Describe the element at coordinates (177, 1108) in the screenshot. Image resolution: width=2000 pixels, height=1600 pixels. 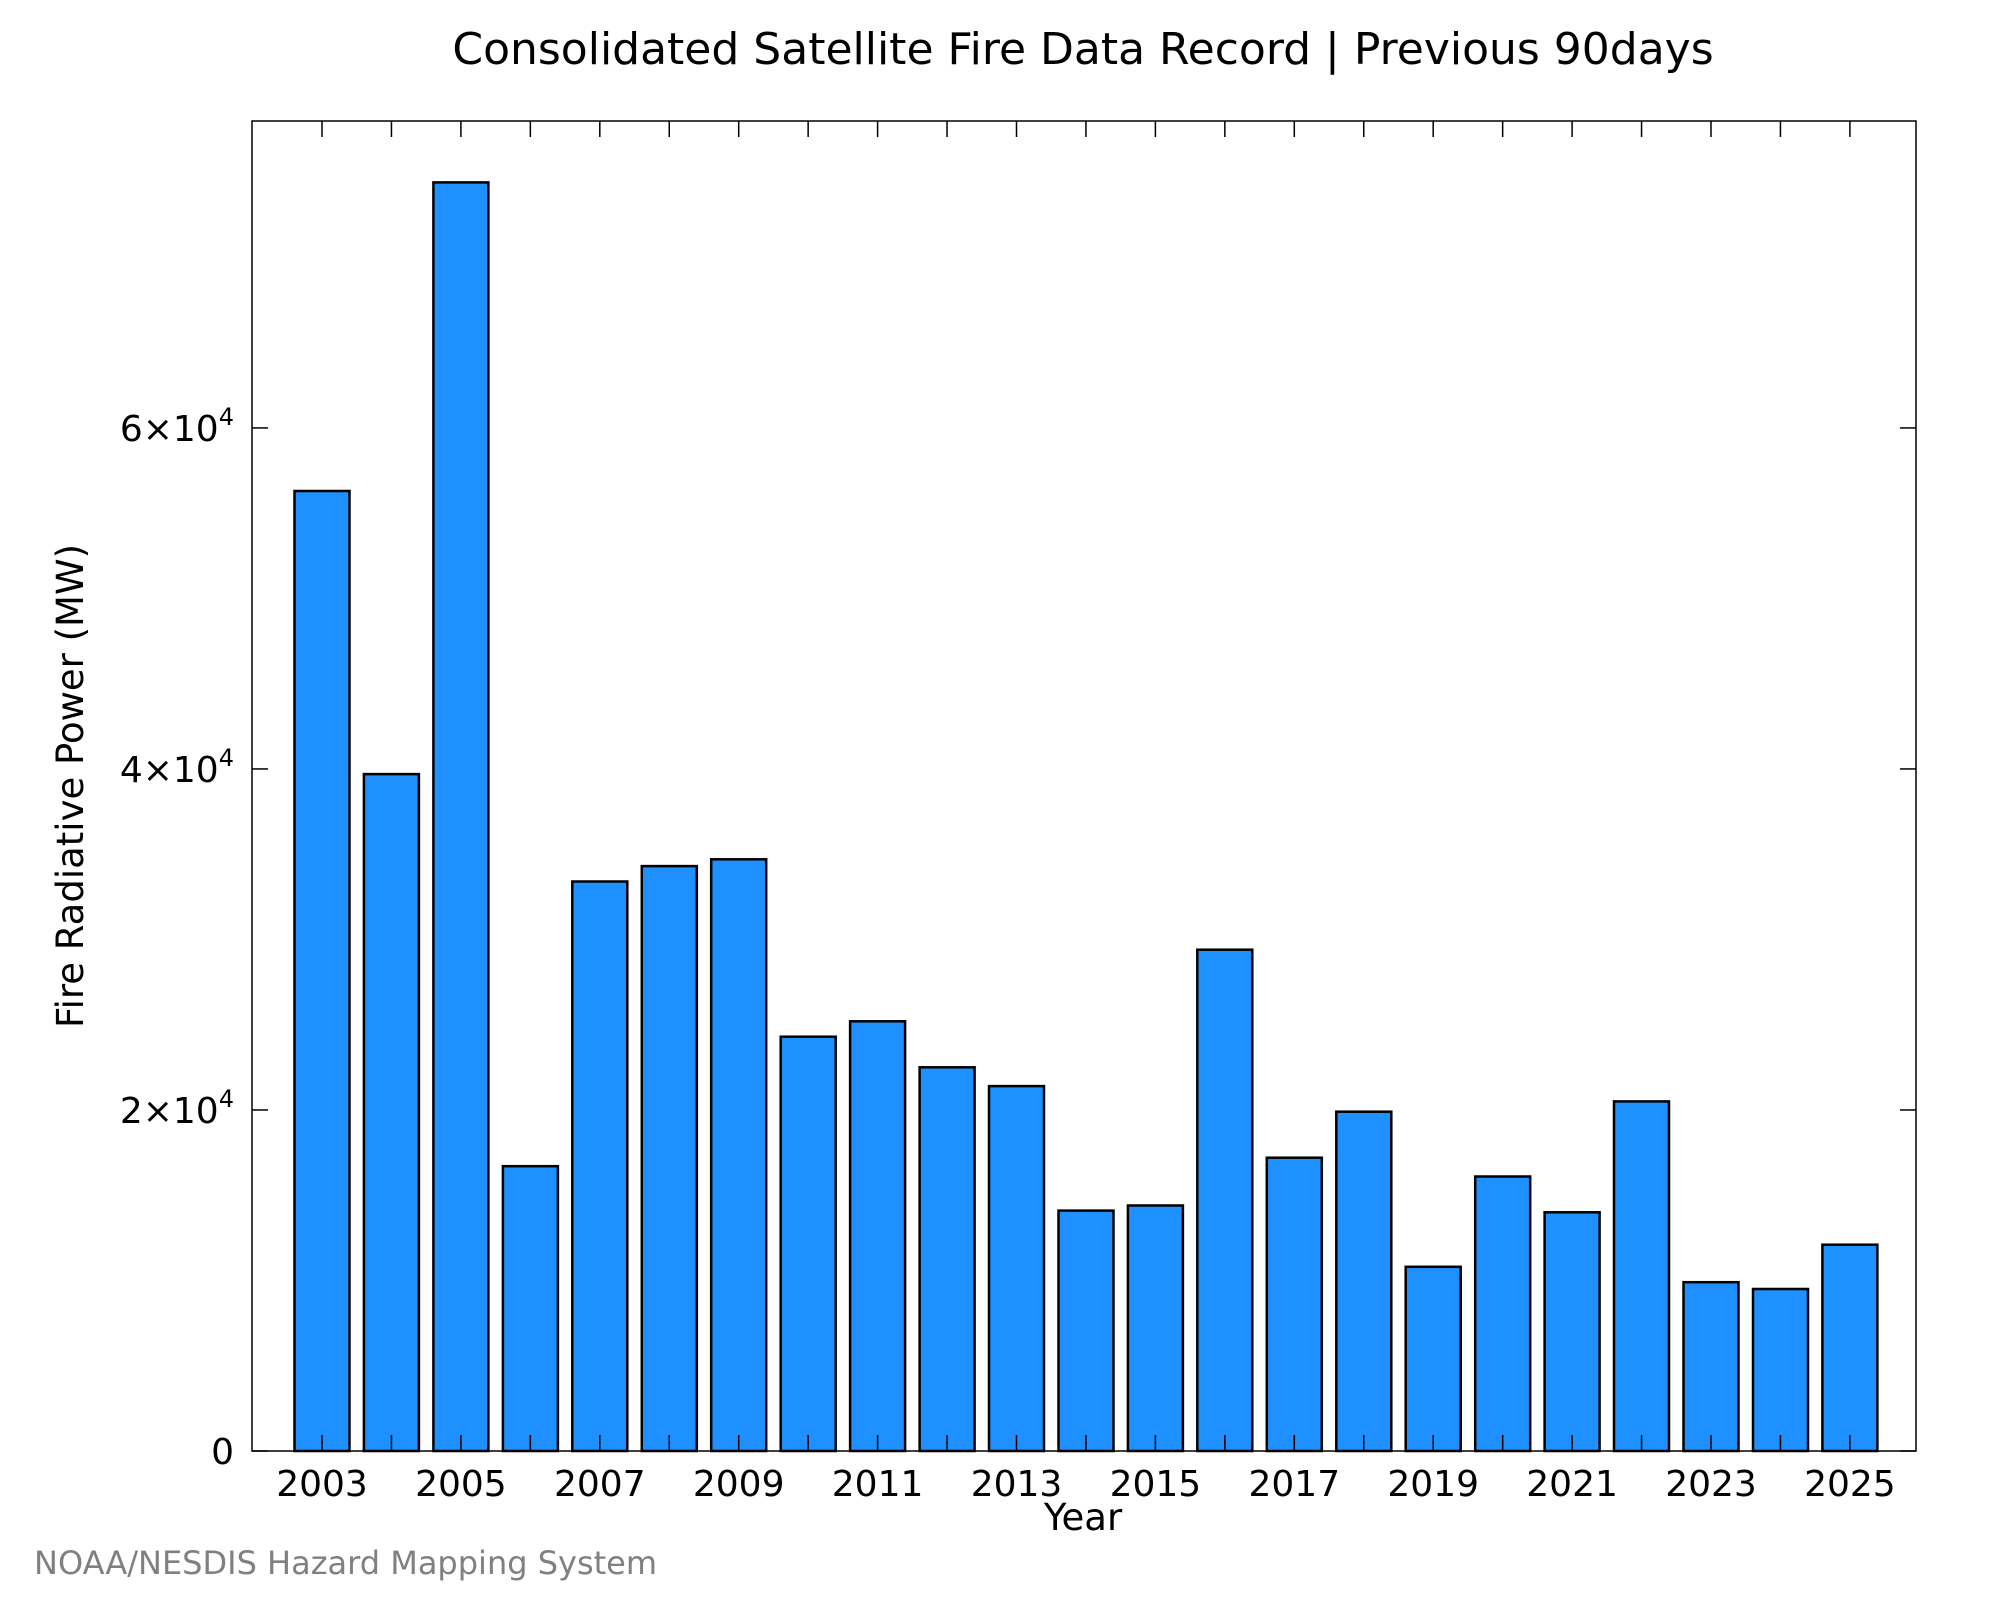
I see `y-tick-label-20000: 2×10⁴` at that location.